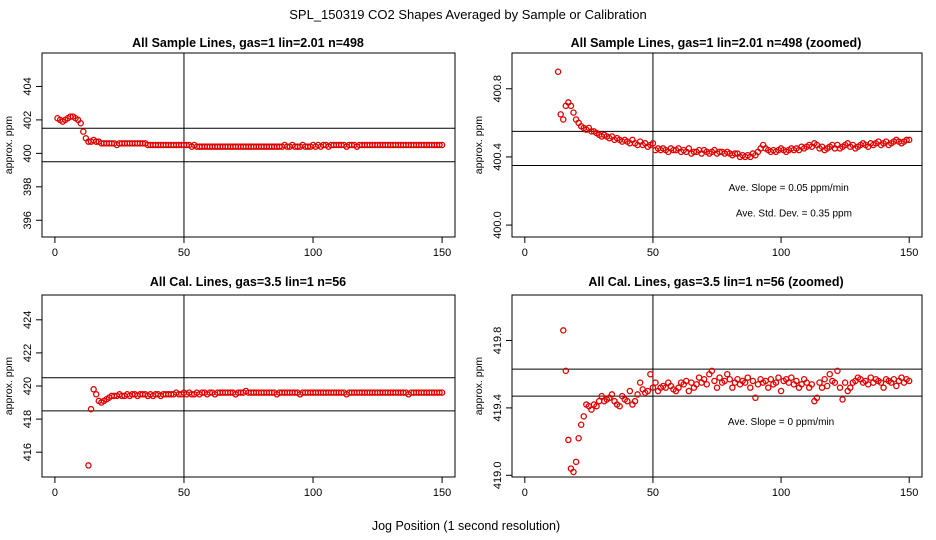 The height and width of the screenshot is (540, 936). What do you see at coordinates (28, 320) in the screenshot?
I see `y-tick-label: 424` at bounding box center [28, 320].